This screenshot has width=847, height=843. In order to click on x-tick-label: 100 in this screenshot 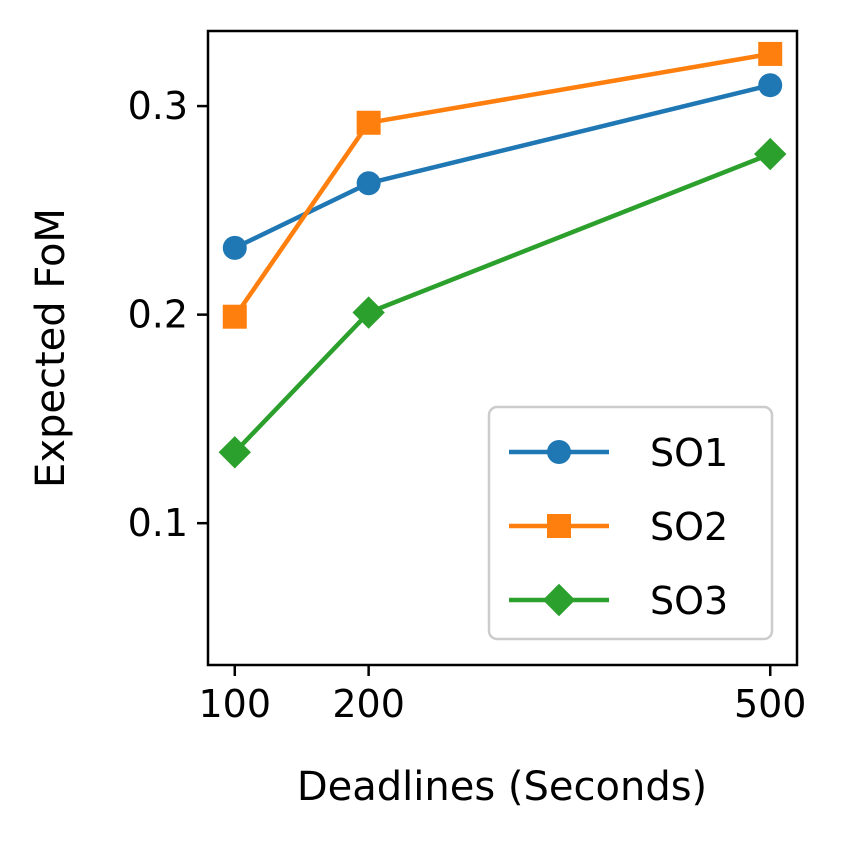, I will do `click(235, 704)`.